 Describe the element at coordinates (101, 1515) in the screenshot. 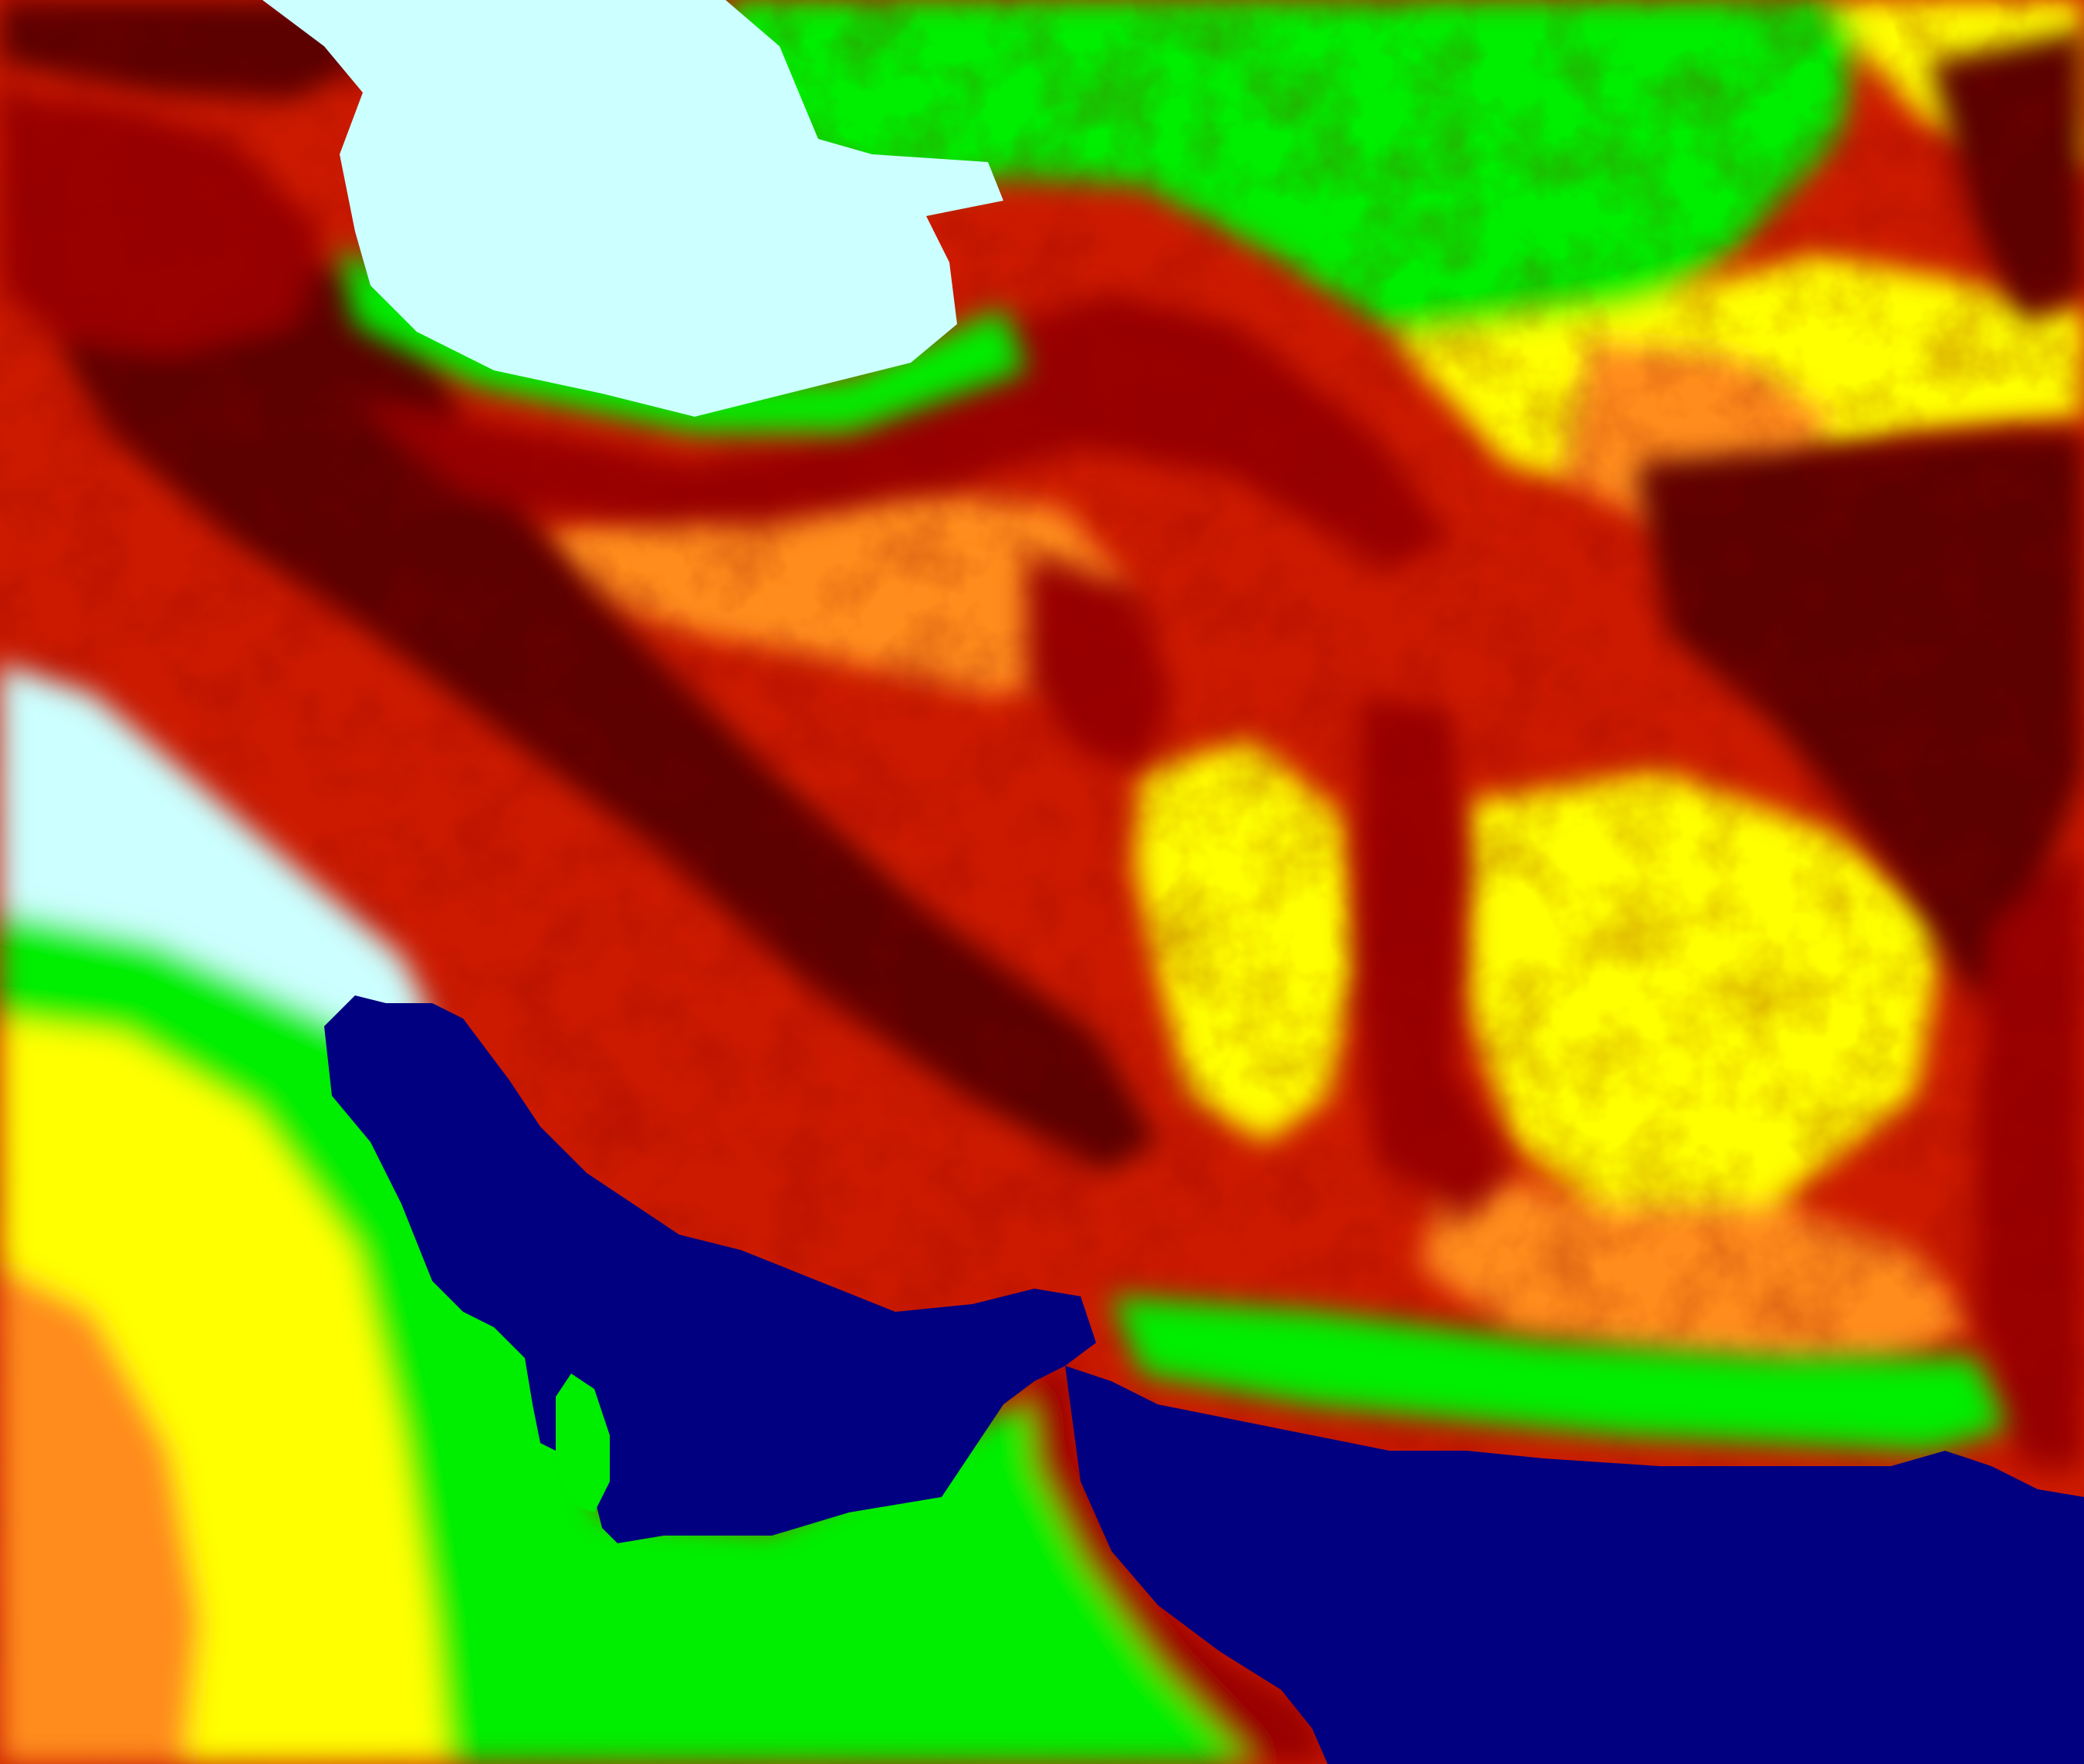

I see `arabian-orange` at that location.